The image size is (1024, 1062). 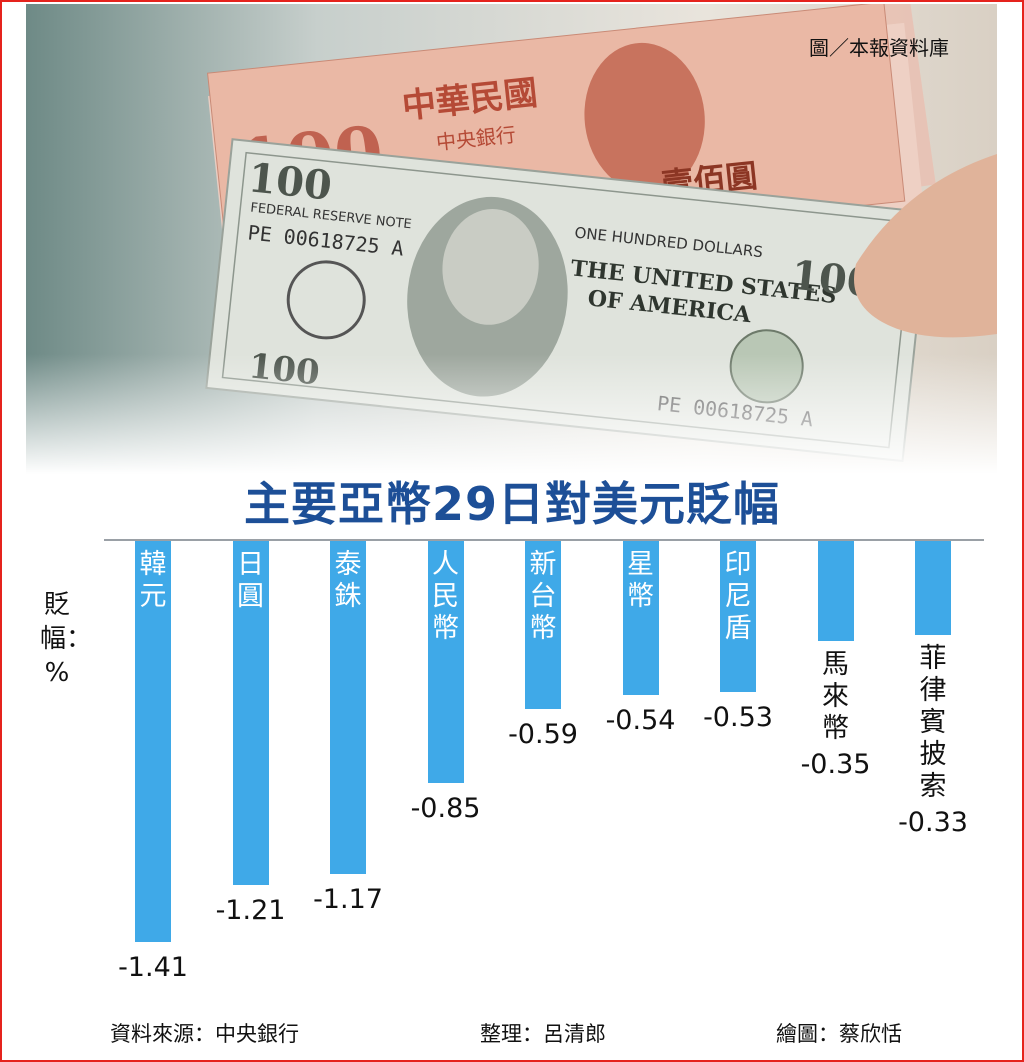 I want to click on chart-baseline, so click(x=544, y=540).